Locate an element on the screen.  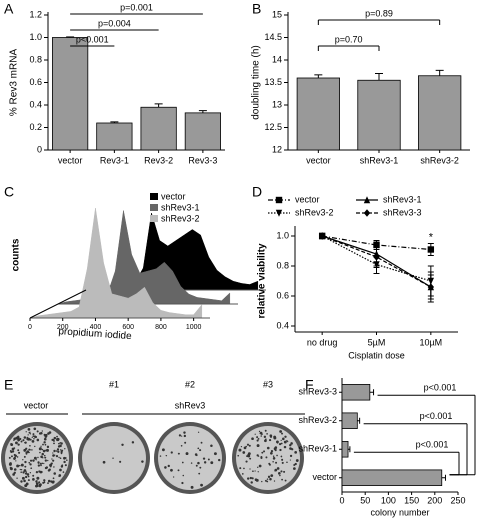
plate-label: shRev3 is located at coordinates (190, 405).